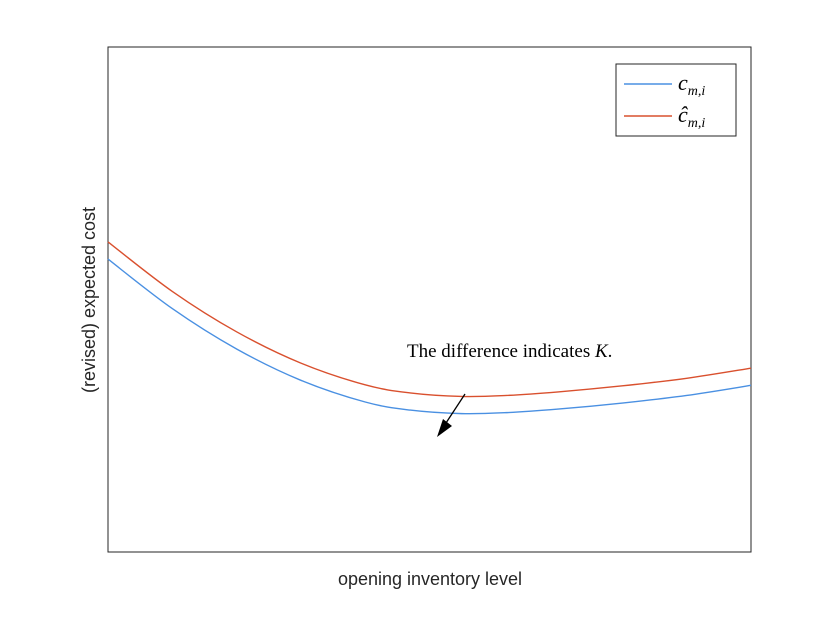 This screenshot has width=830, height=623. Describe the element at coordinates (89, 300) in the screenshot. I see `y-axis-label: (revised) expected cost` at that location.